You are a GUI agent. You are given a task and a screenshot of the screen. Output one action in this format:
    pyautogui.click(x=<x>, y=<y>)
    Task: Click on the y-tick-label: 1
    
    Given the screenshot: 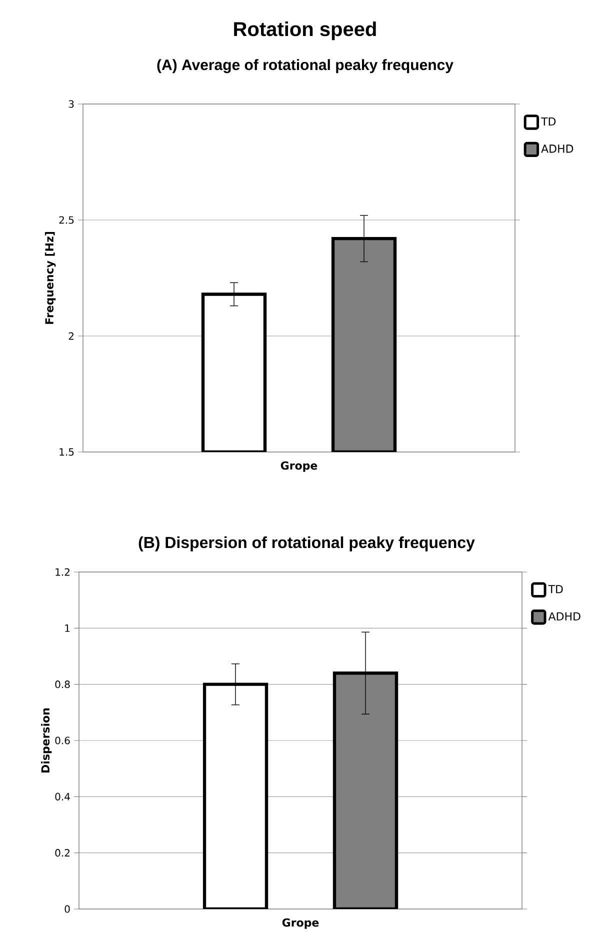 What is the action you would take?
    pyautogui.click(x=67, y=628)
    